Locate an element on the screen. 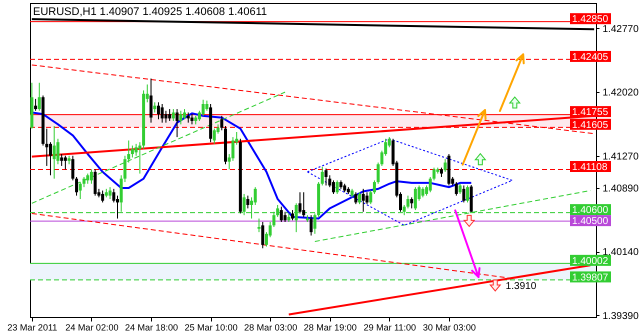  y-tick-label: 1.39390 is located at coordinates (621, 316).